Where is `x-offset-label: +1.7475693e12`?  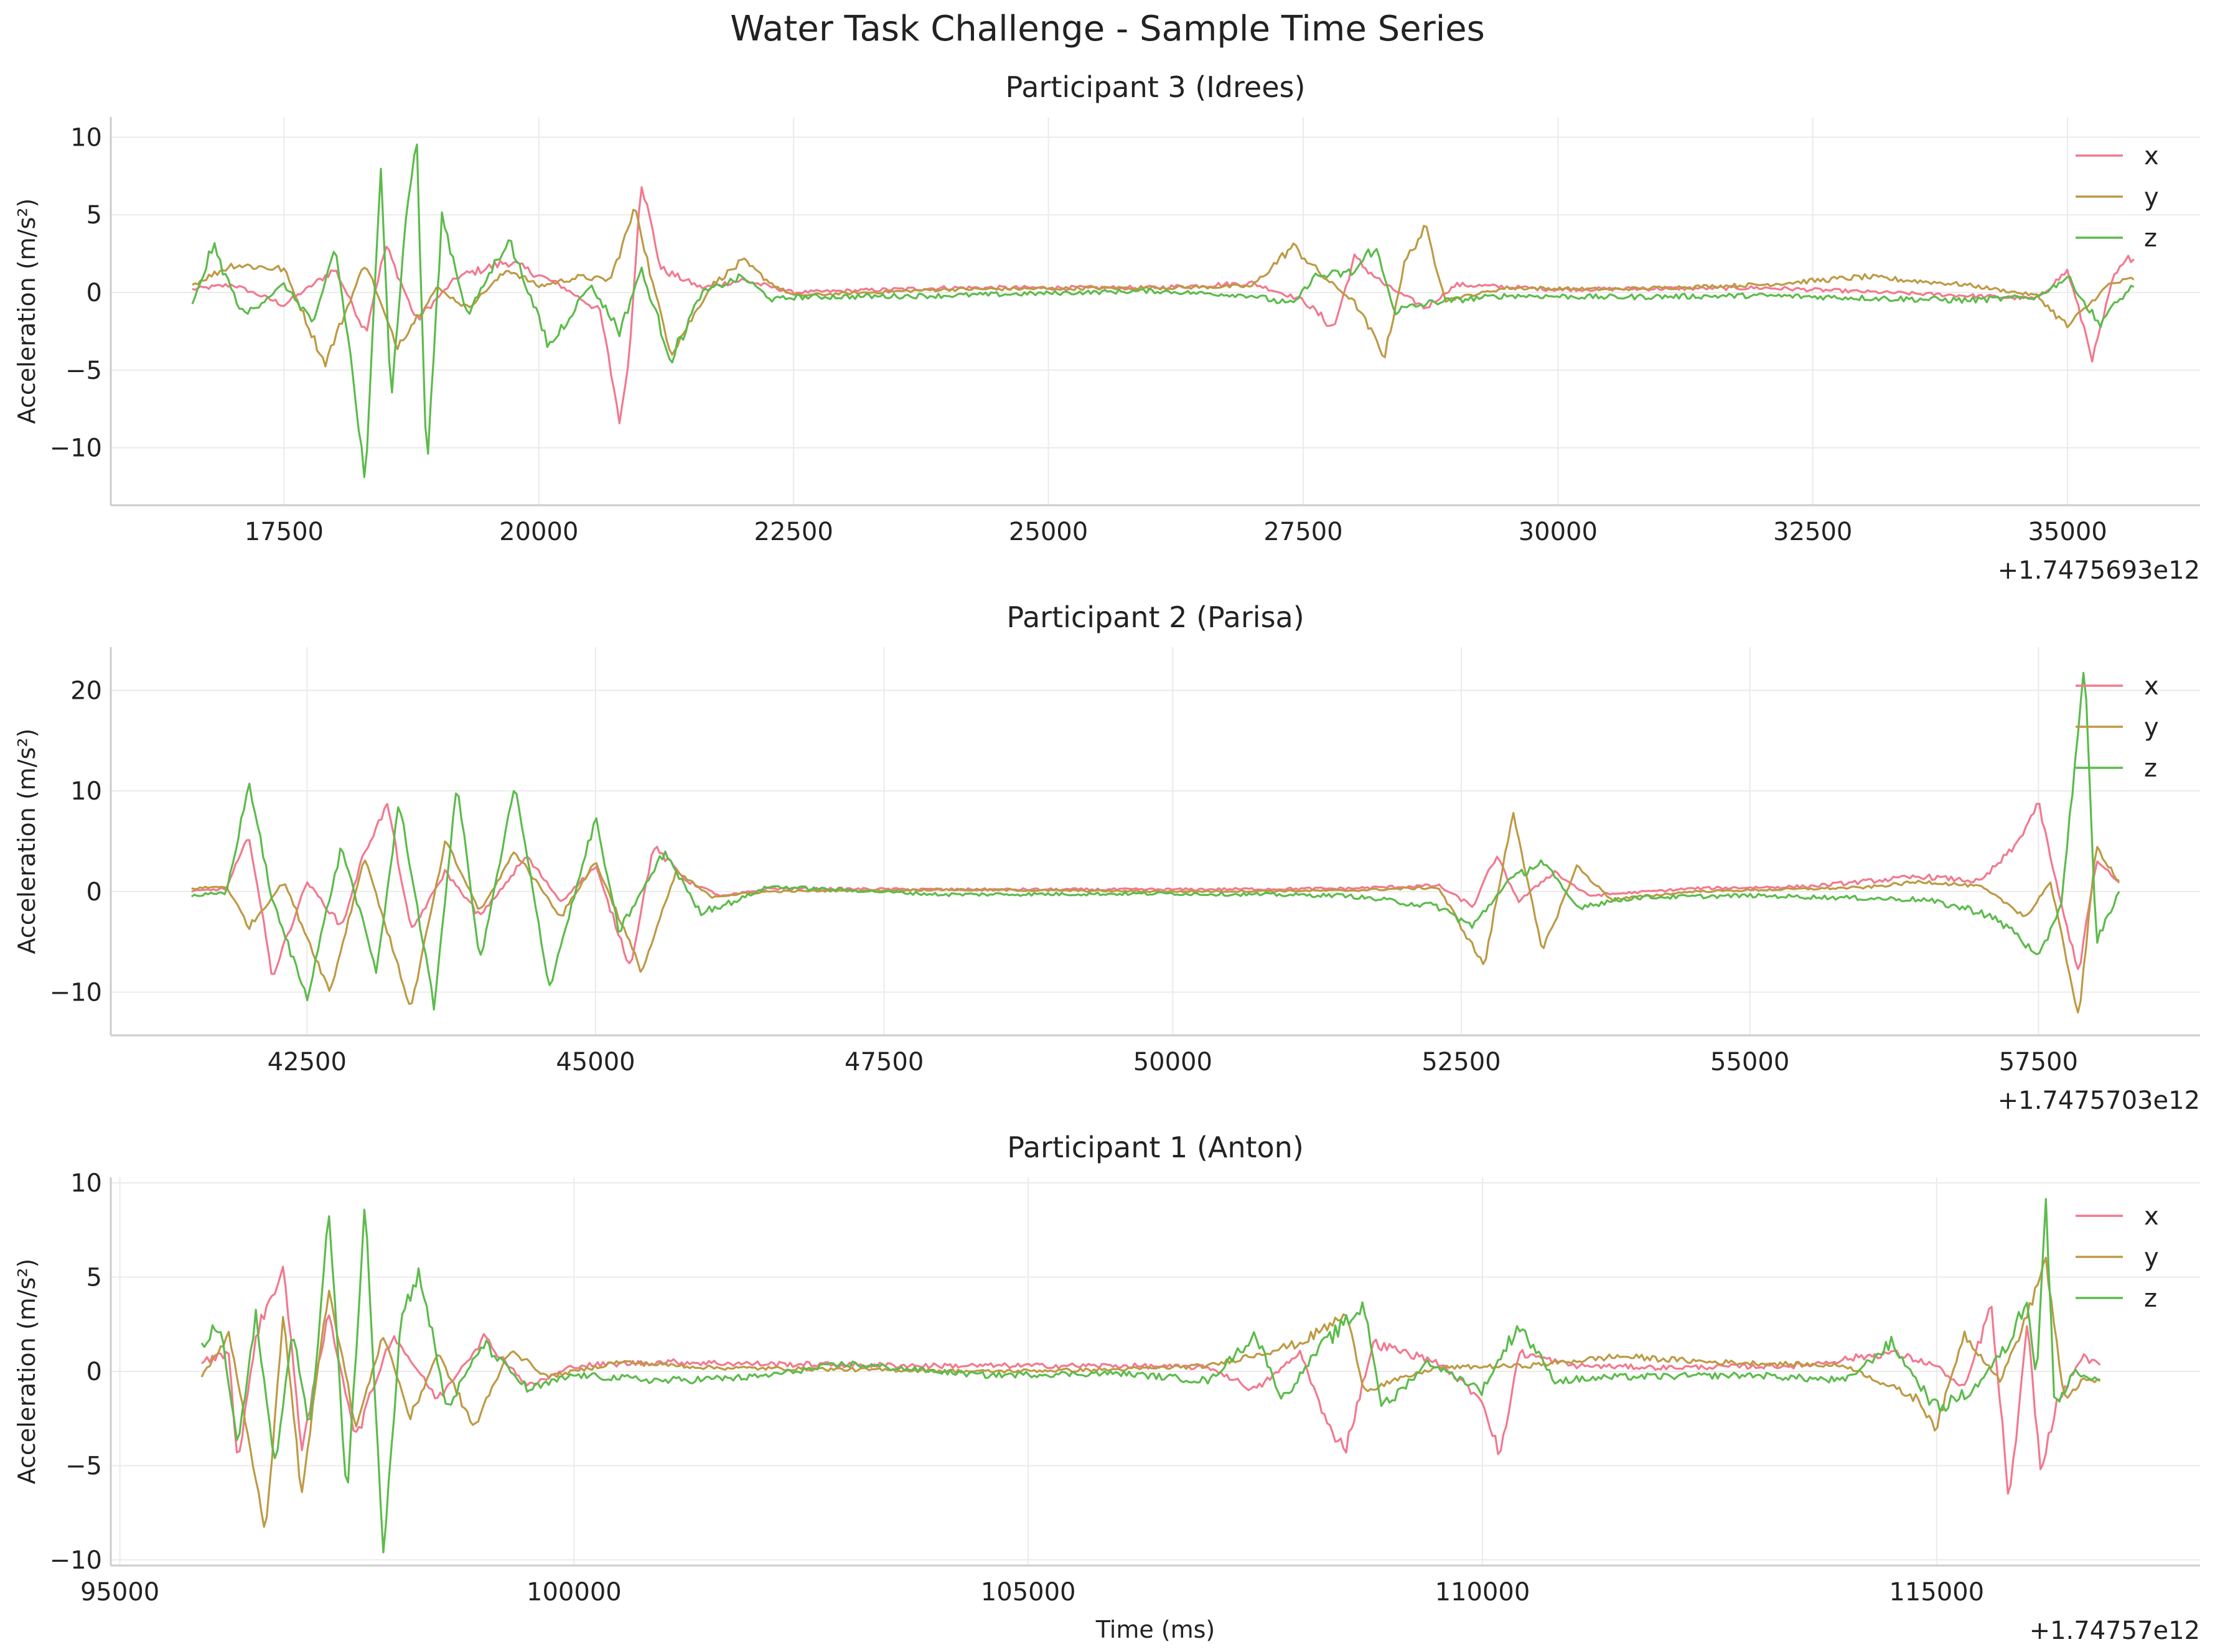 x-offset-label: +1.7475693e12 is located at coordinates (2099, 570).